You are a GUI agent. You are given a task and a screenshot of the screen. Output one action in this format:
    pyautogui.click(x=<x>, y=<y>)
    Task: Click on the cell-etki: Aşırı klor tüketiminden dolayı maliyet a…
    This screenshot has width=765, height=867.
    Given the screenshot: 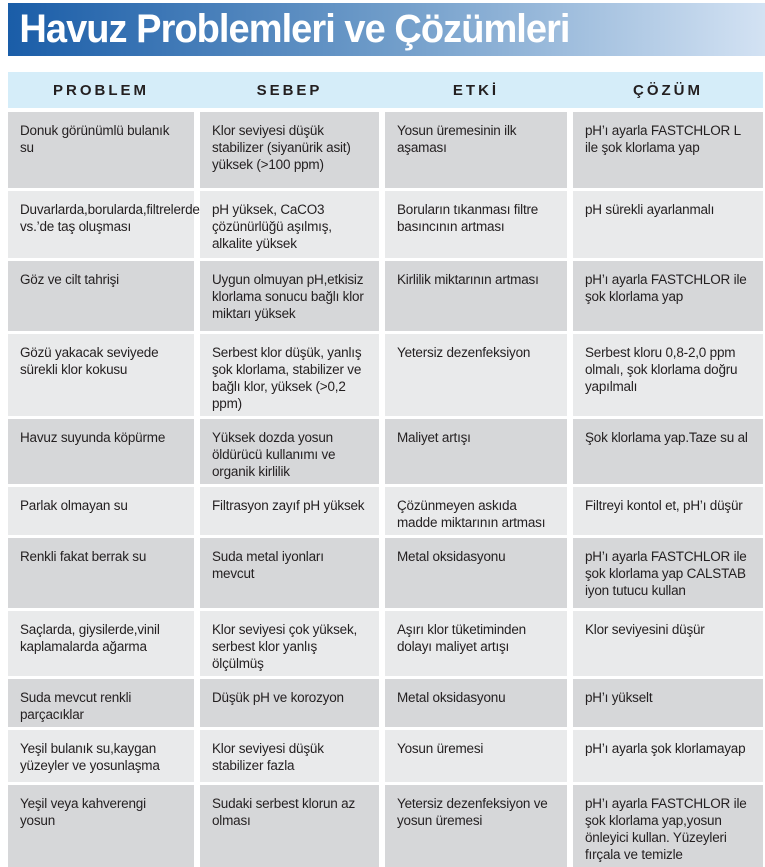 What is the action you would take?
    pyautogui.click(x=476, y=643)
    